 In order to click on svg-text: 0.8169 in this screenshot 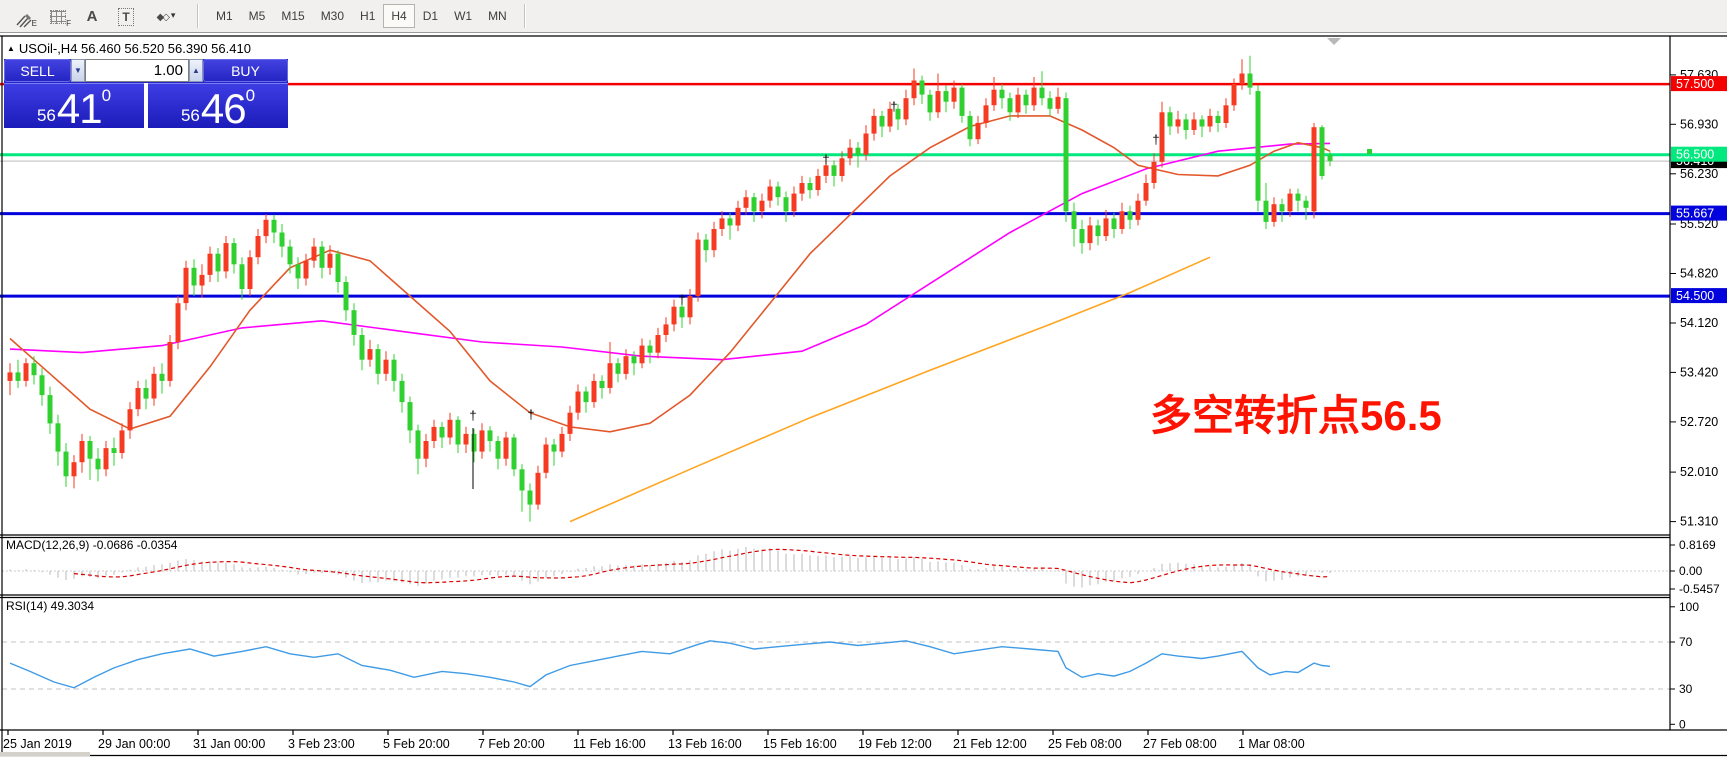, I will do `click(1697, 545)`.